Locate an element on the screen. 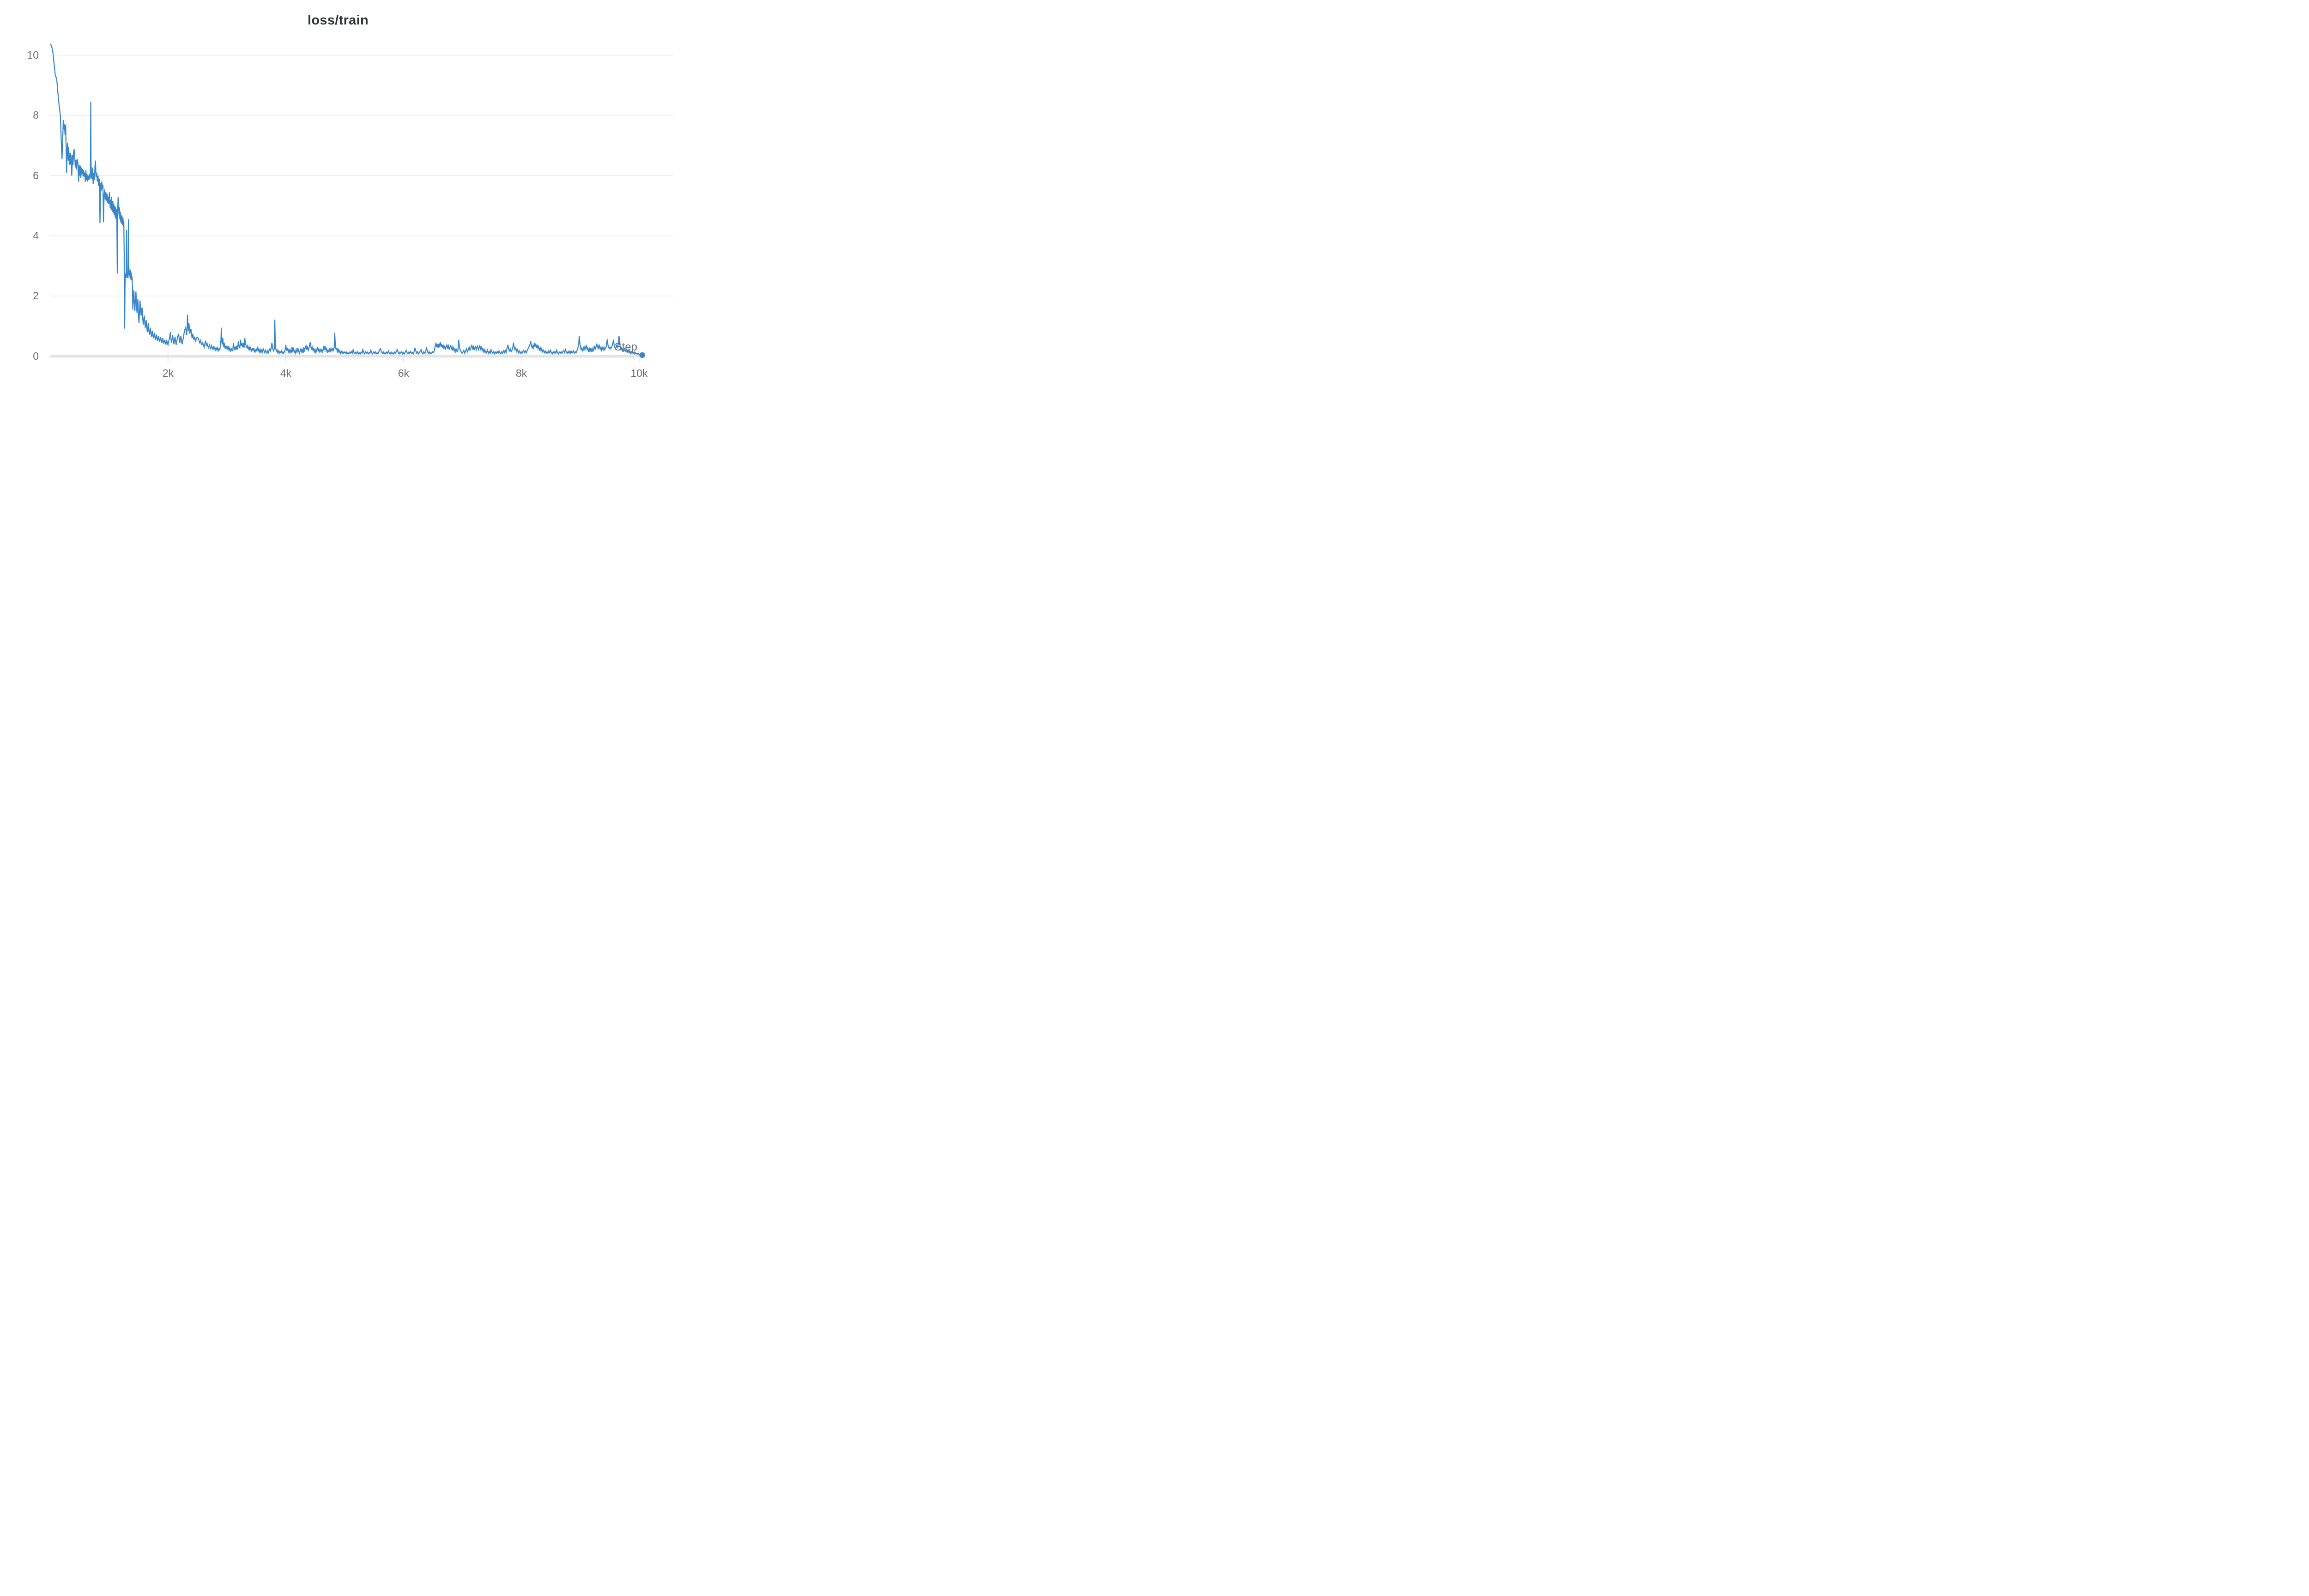 The width and height of the screenshot is (2309, 1596). y-tick-label: 2 is located at coordinates (36, 296).